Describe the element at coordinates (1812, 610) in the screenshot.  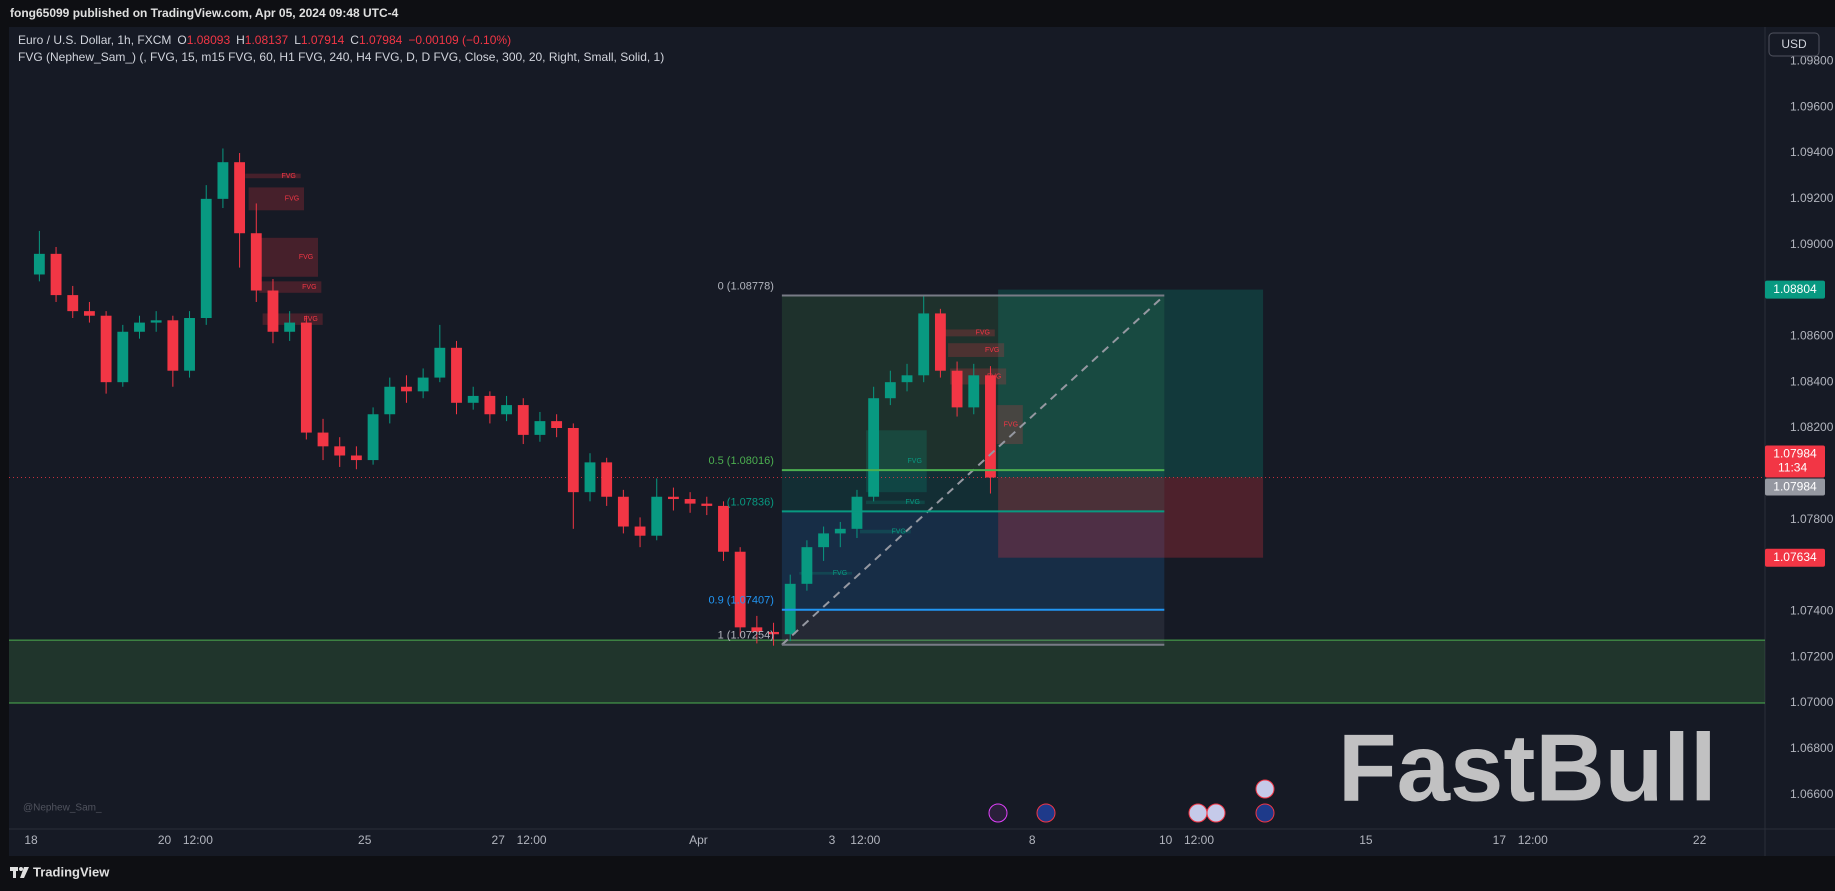
I see `y-tick-label: 1.07400` at that location.